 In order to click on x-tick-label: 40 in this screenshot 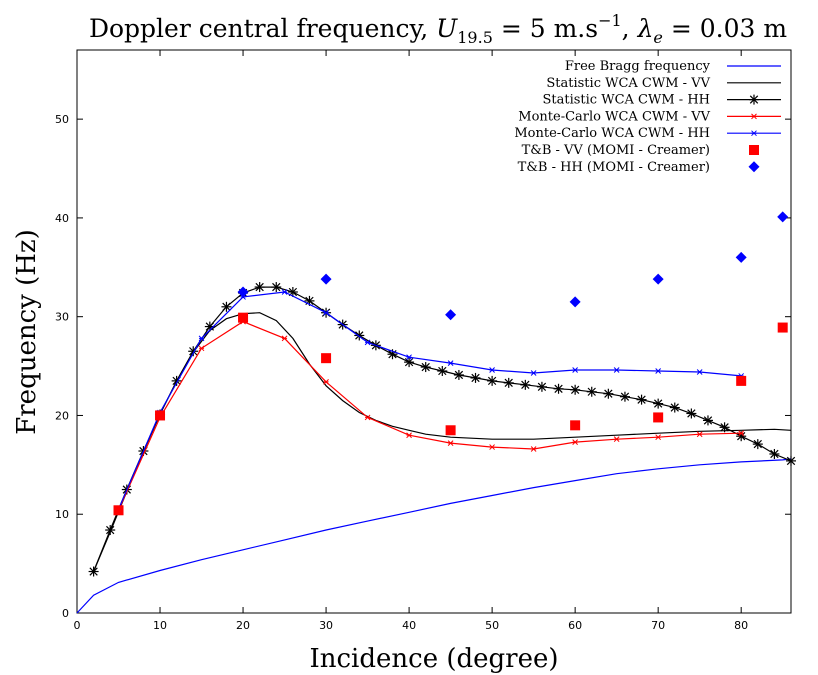, I will do `click(409, 625)`.